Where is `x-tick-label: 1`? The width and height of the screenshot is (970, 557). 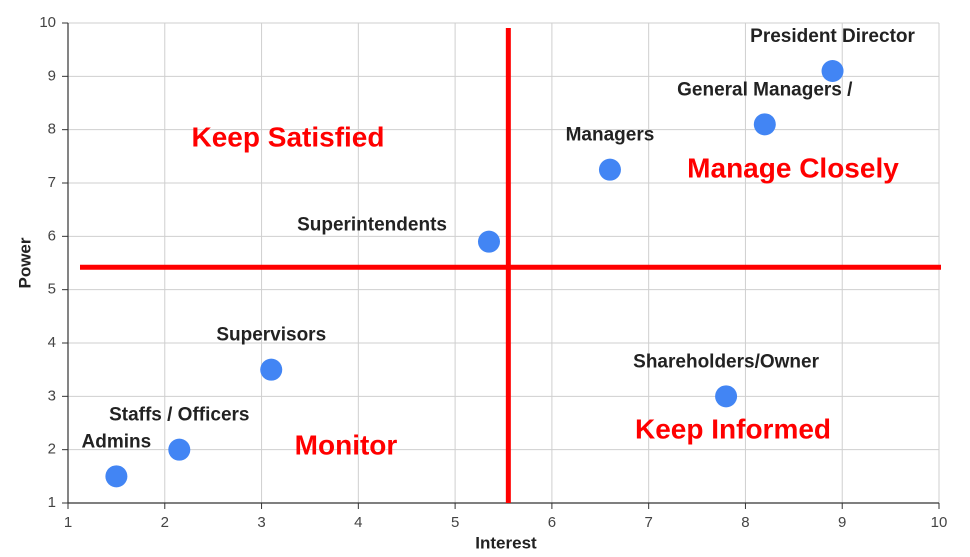
x-tick-label: 1 is located at coordinates (68, 522).